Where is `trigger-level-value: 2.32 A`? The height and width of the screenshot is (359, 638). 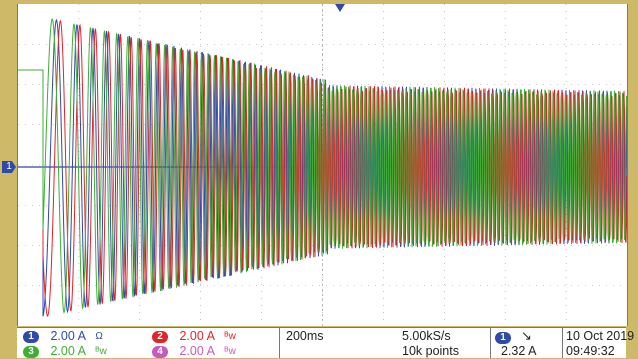 trigger-level-value: 2.32 A is located at coordinates (519, 351).